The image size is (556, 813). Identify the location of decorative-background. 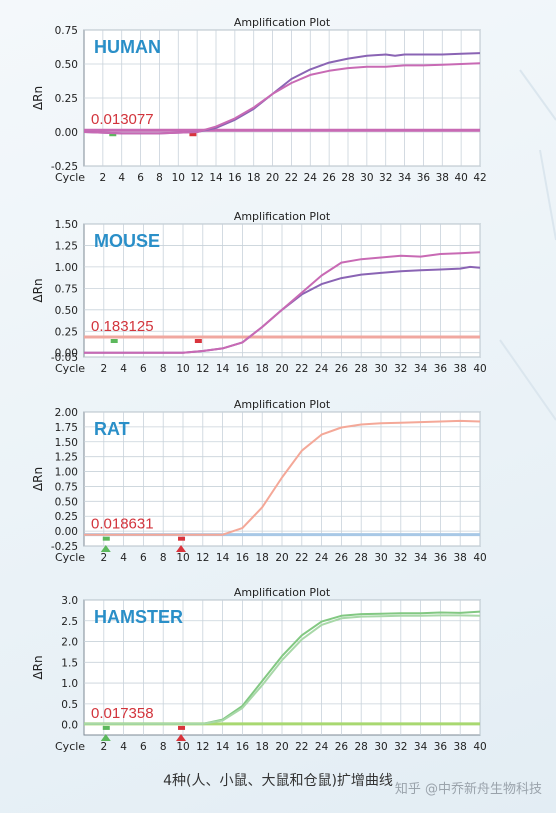
(527, 245).